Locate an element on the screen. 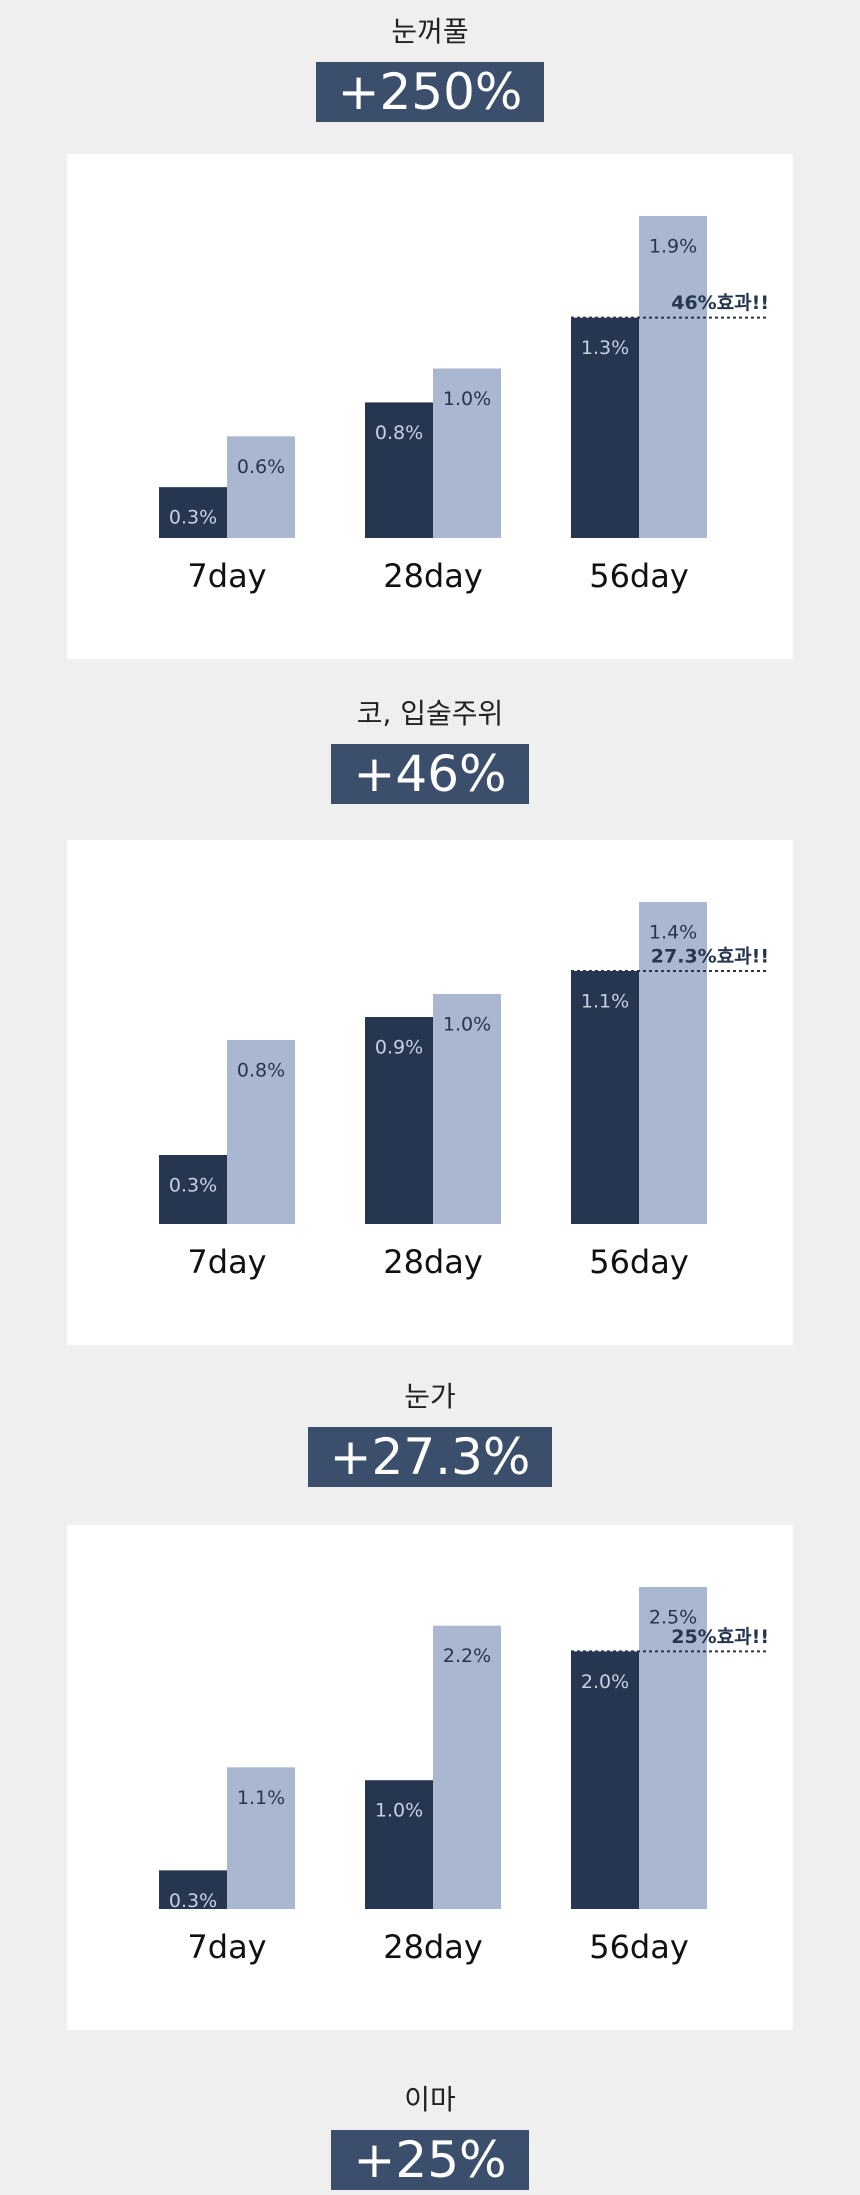  heading: 코, 입술주위 +46% is located at coordinates (430, 748).